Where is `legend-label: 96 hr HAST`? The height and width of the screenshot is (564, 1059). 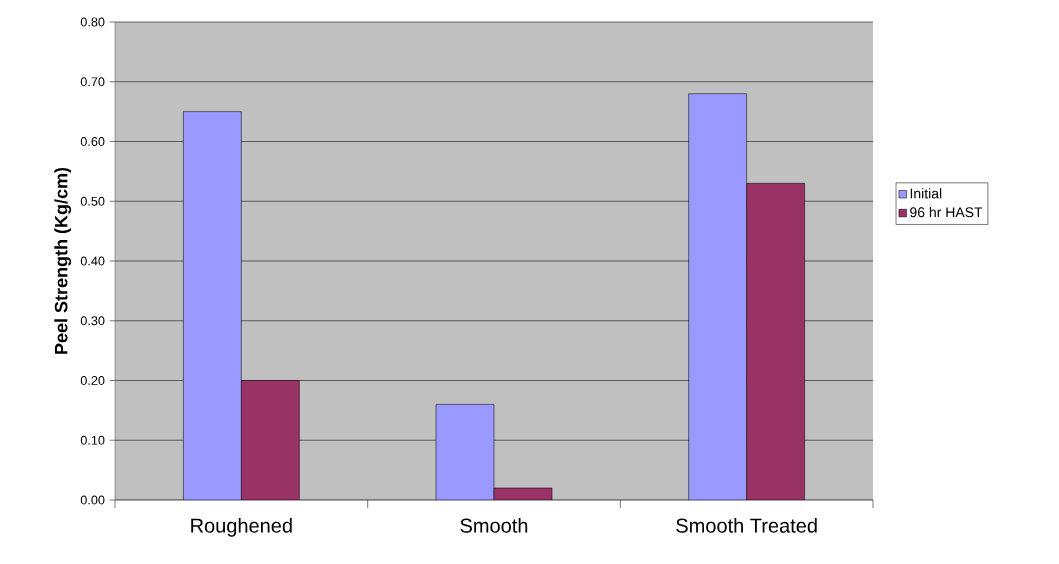
legend-label: 96 hr HAST is located at coordinates (946, 212).